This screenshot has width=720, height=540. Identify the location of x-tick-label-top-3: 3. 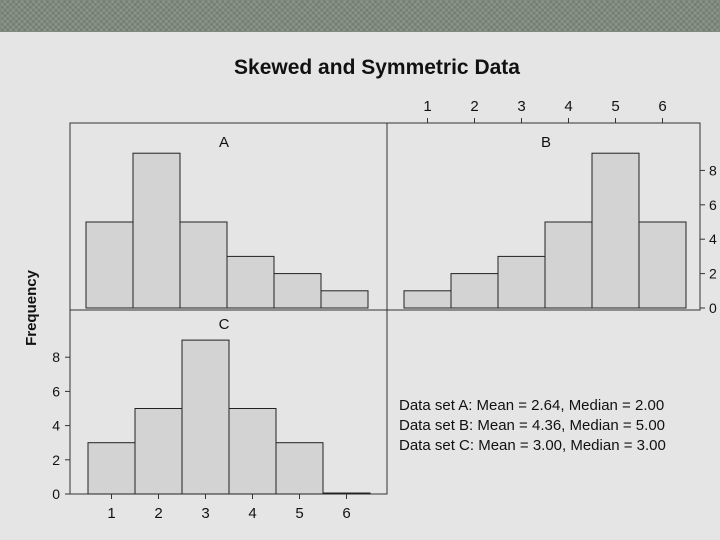
(521, 106).